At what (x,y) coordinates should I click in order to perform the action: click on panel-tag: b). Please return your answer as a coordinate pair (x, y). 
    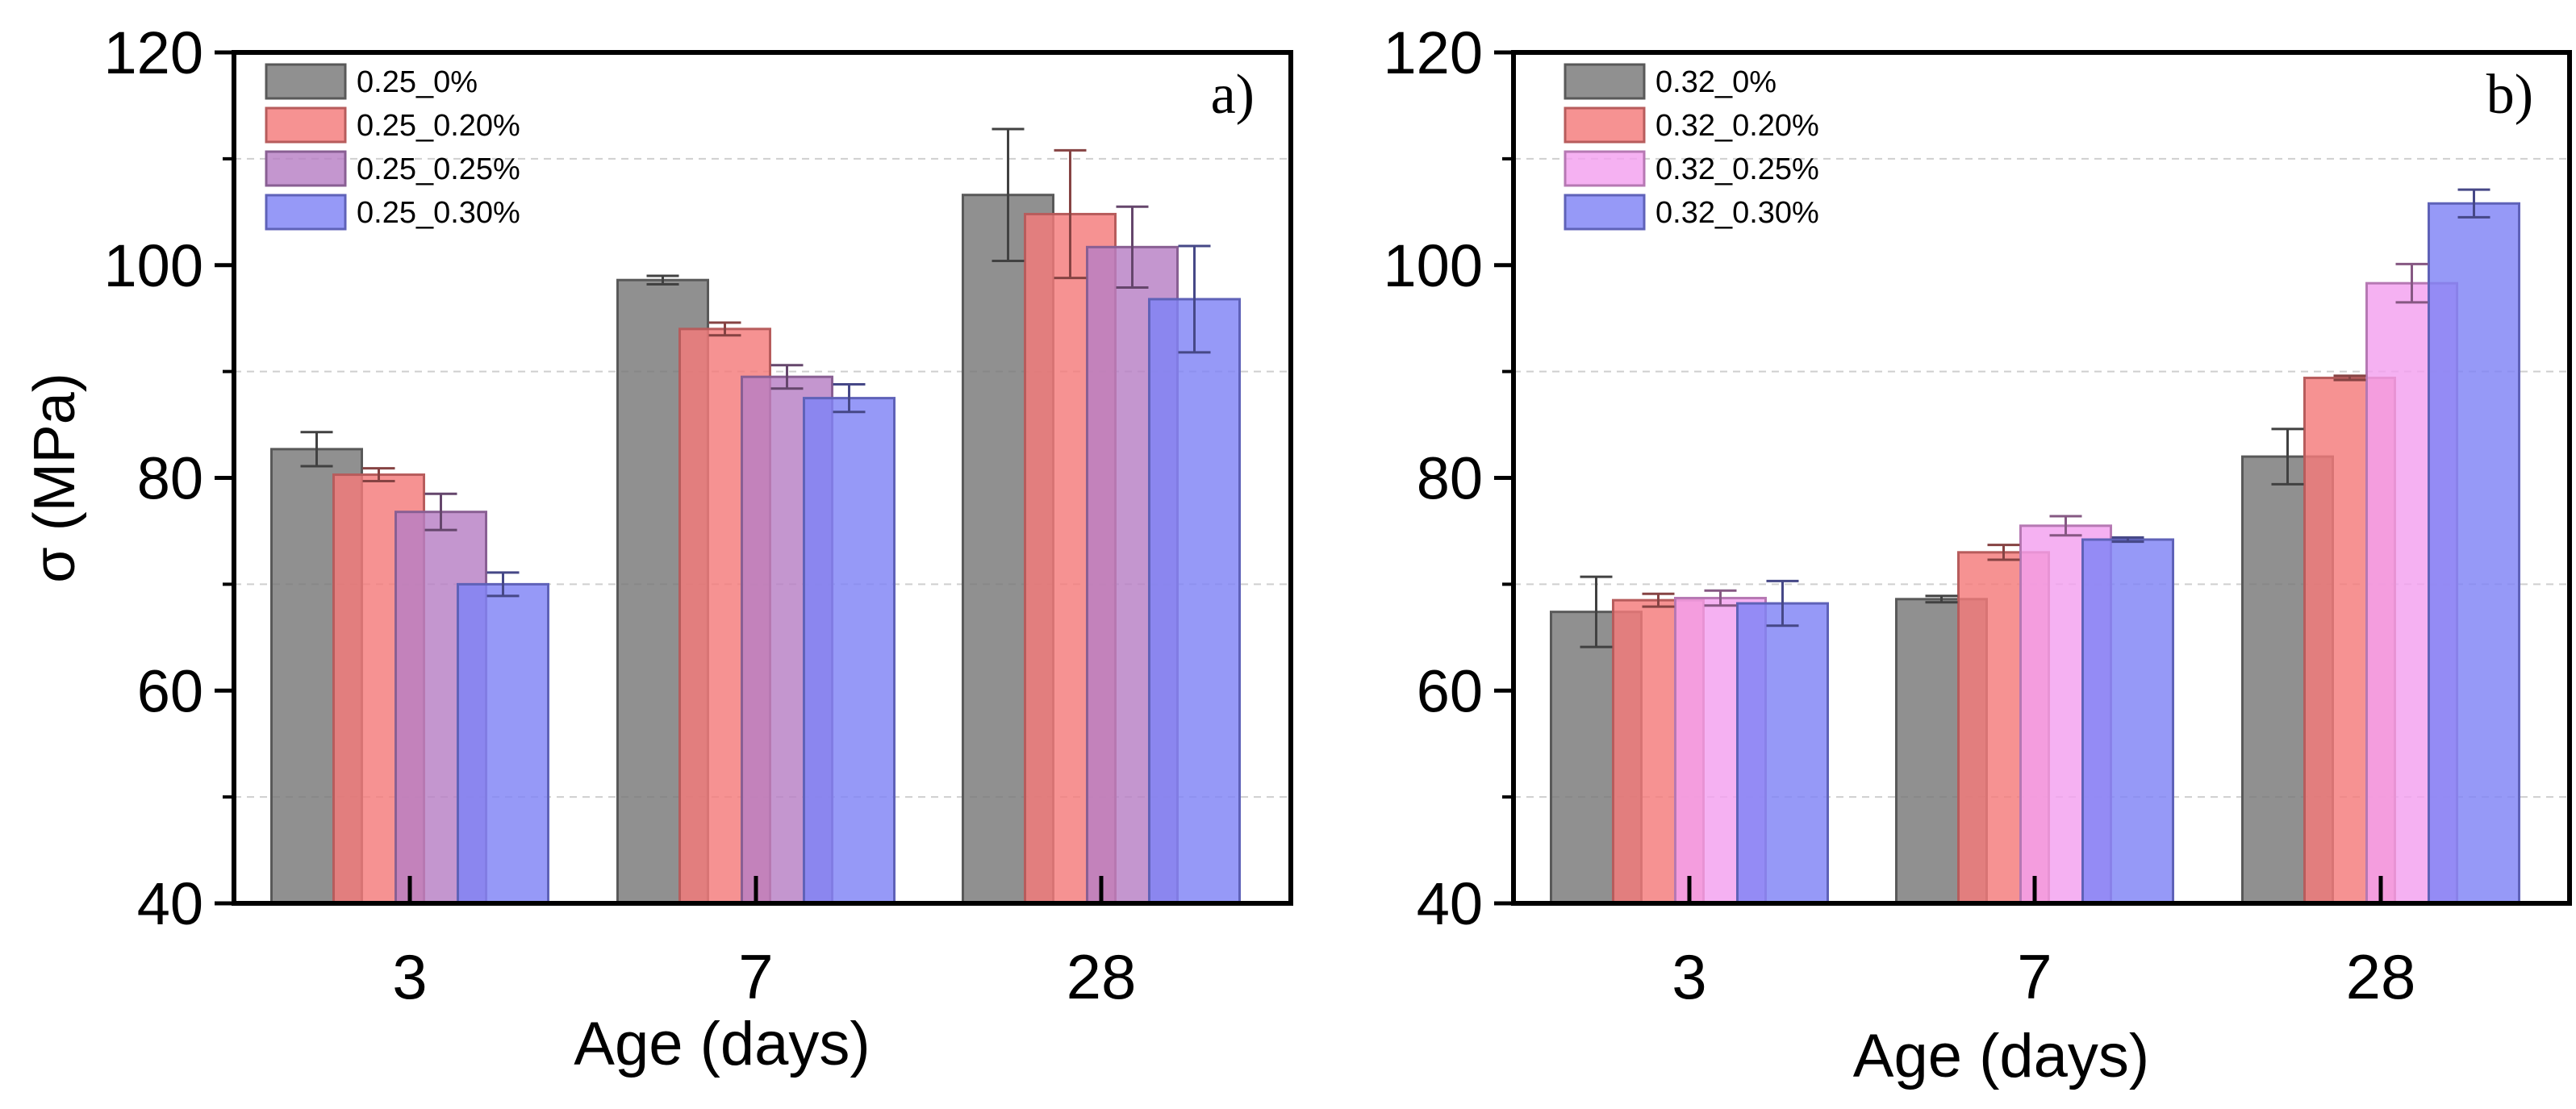
    Looking at the image, I should click on (2509, 95).